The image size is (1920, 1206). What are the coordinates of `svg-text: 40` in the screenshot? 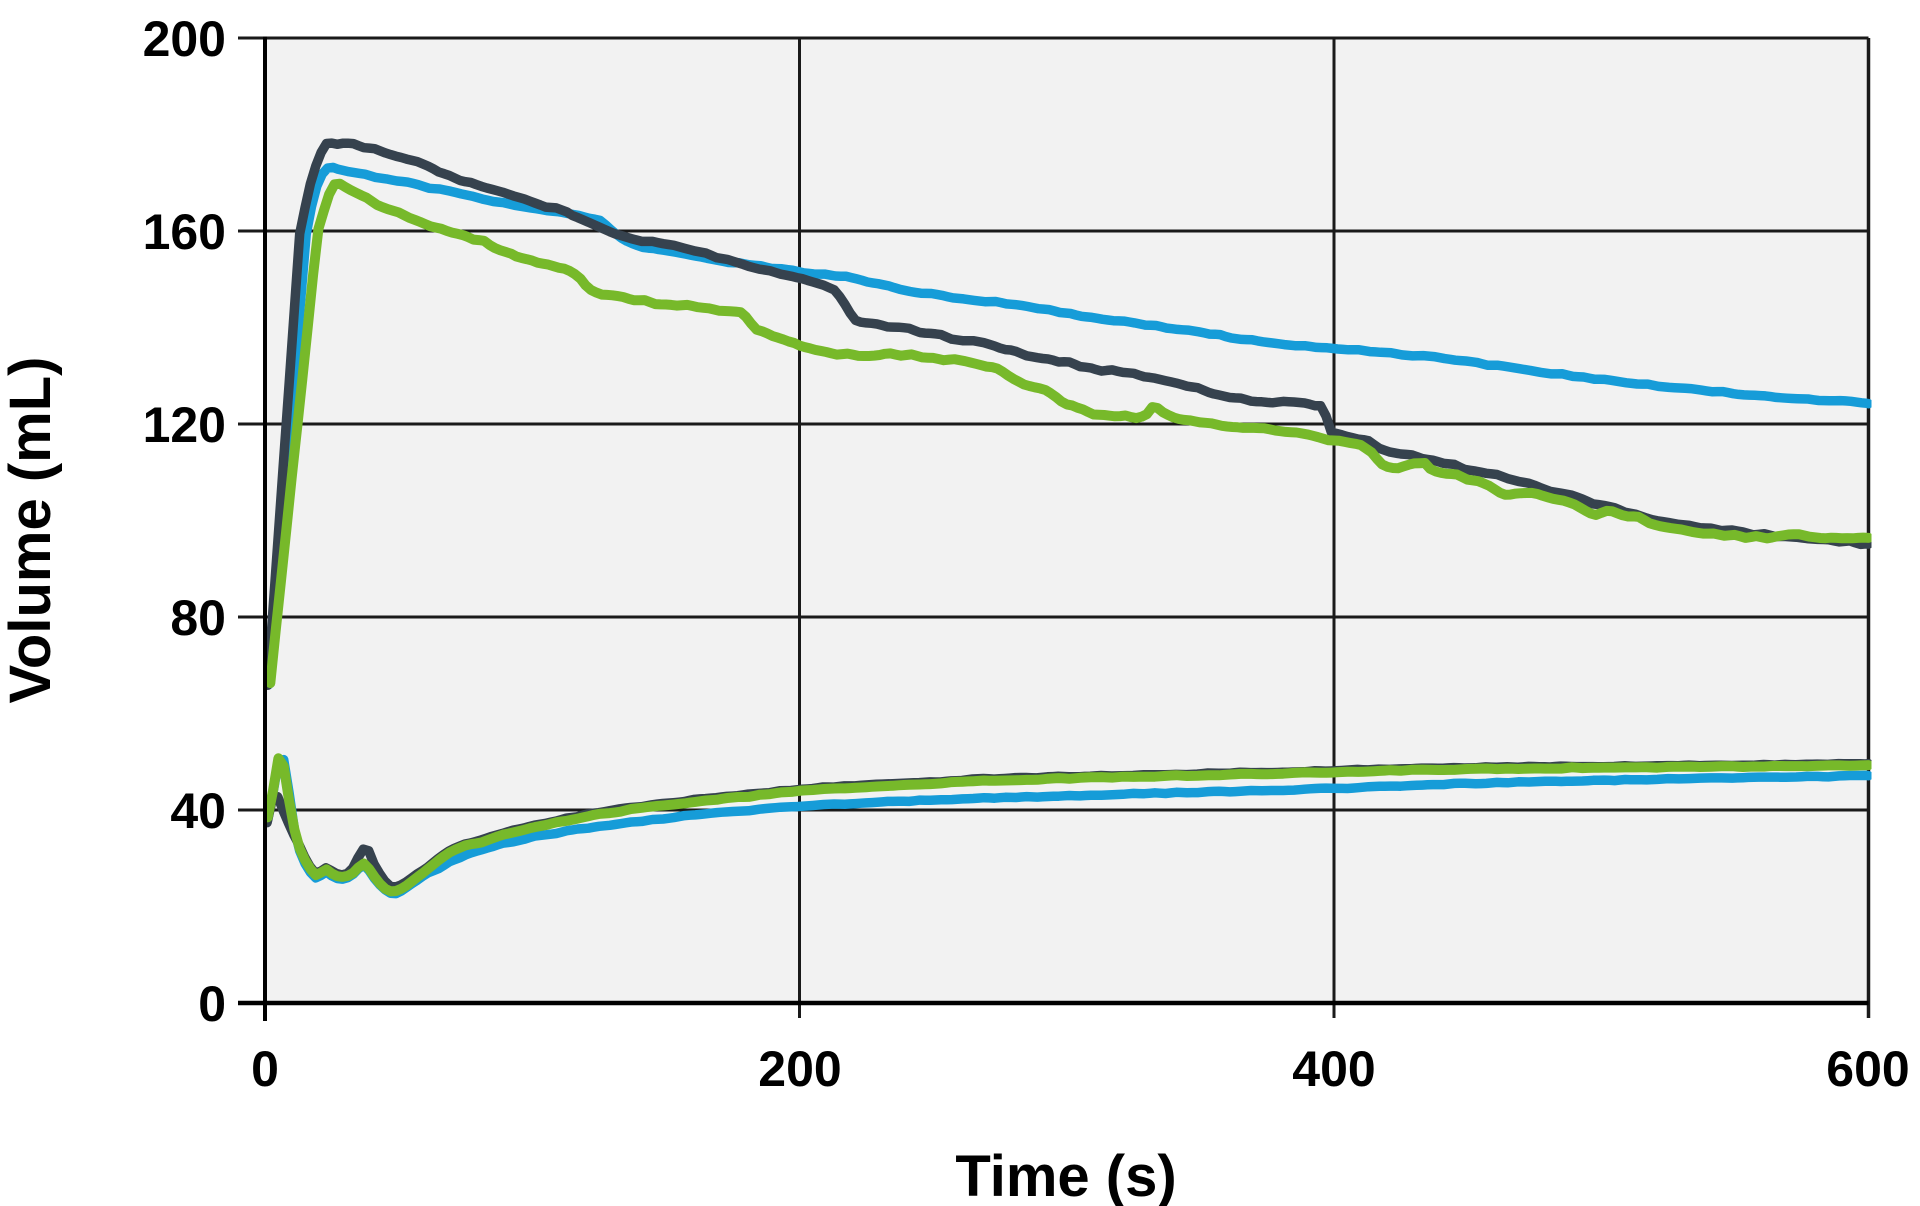 It's located at (198, 811).